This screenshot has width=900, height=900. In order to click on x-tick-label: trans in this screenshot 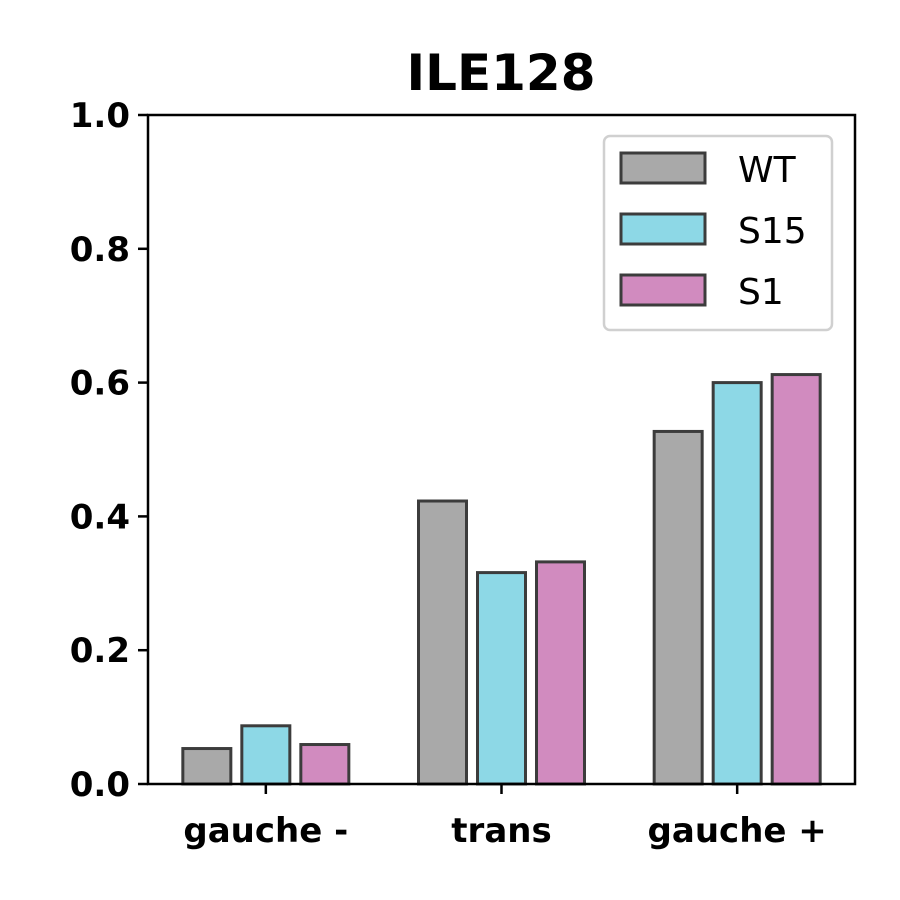, I will do `click(501, 831)`.